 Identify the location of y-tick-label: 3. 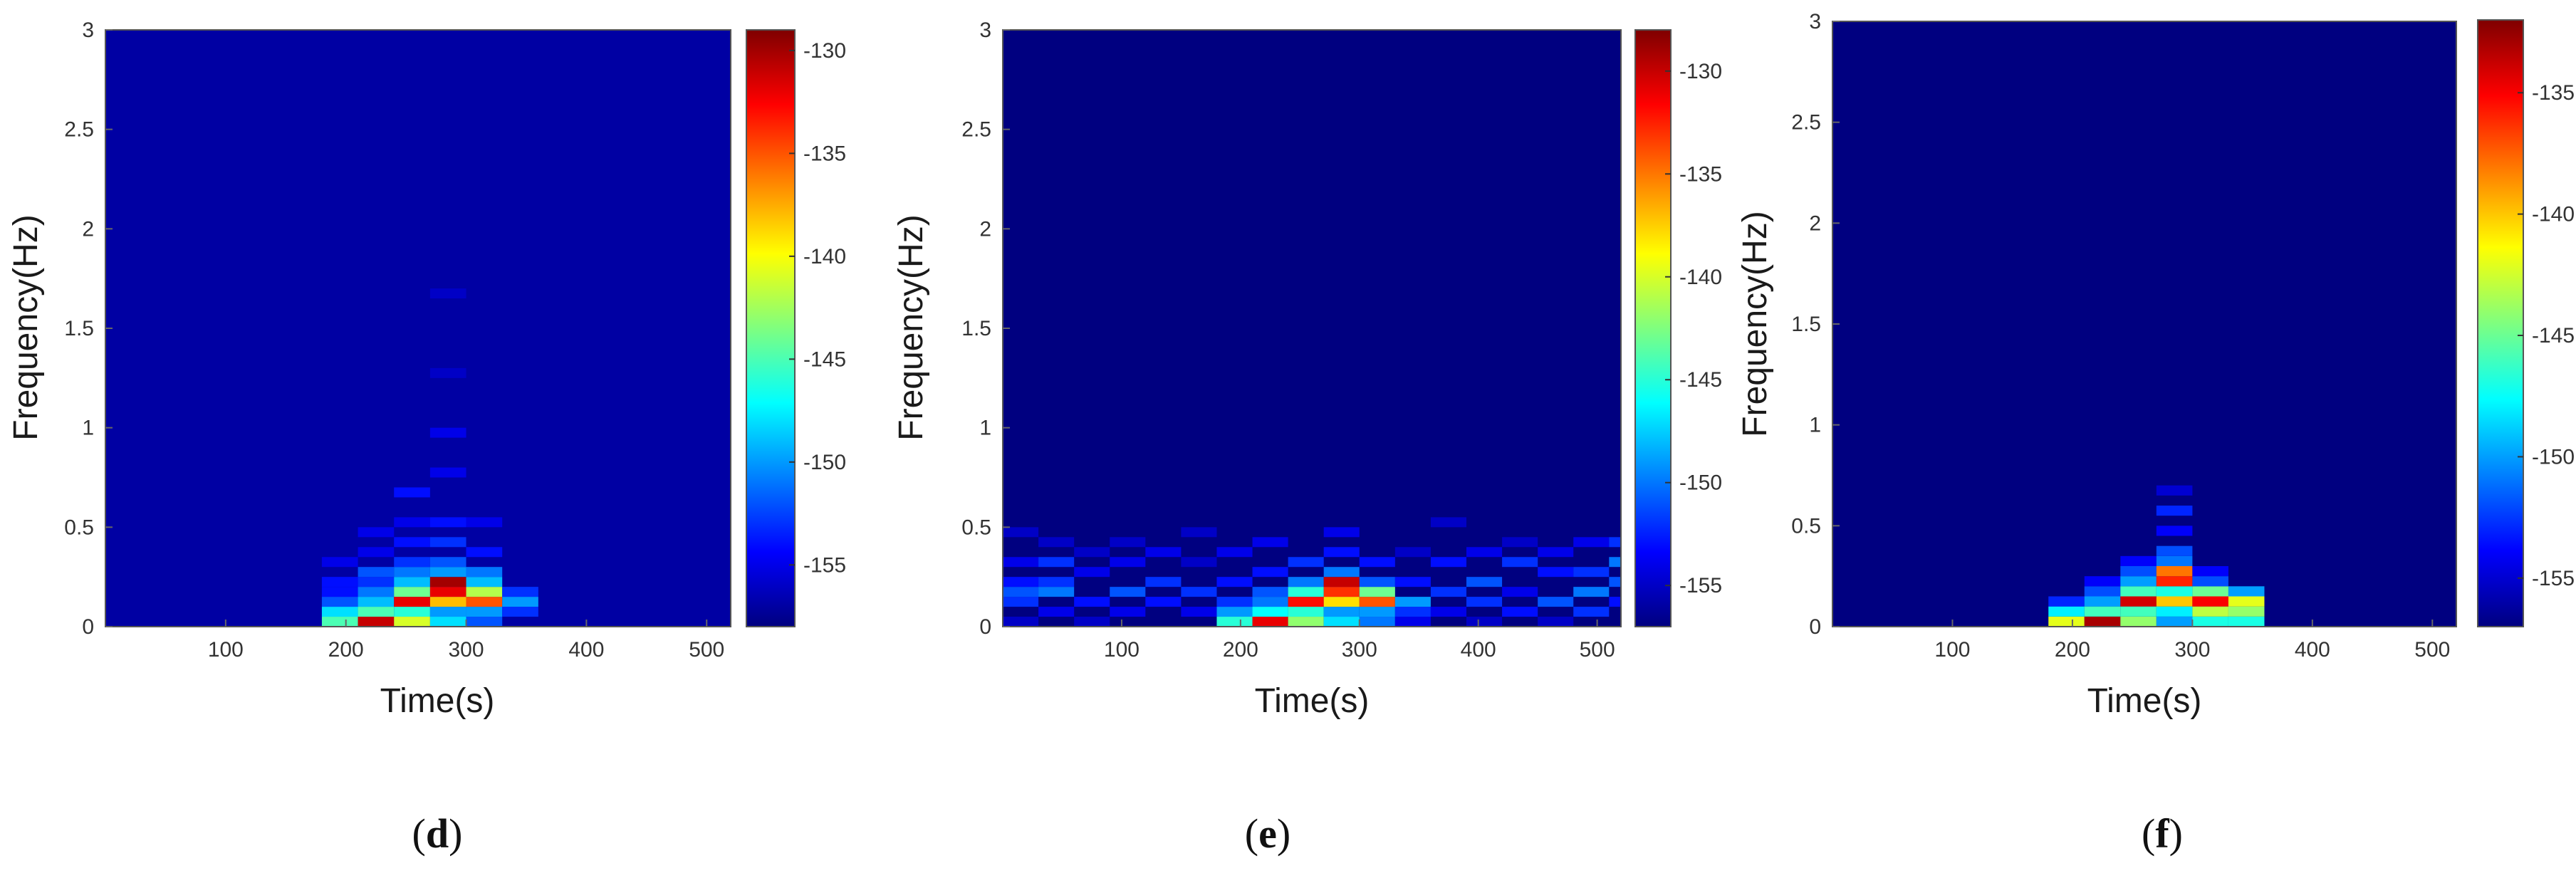
(1815, 21).